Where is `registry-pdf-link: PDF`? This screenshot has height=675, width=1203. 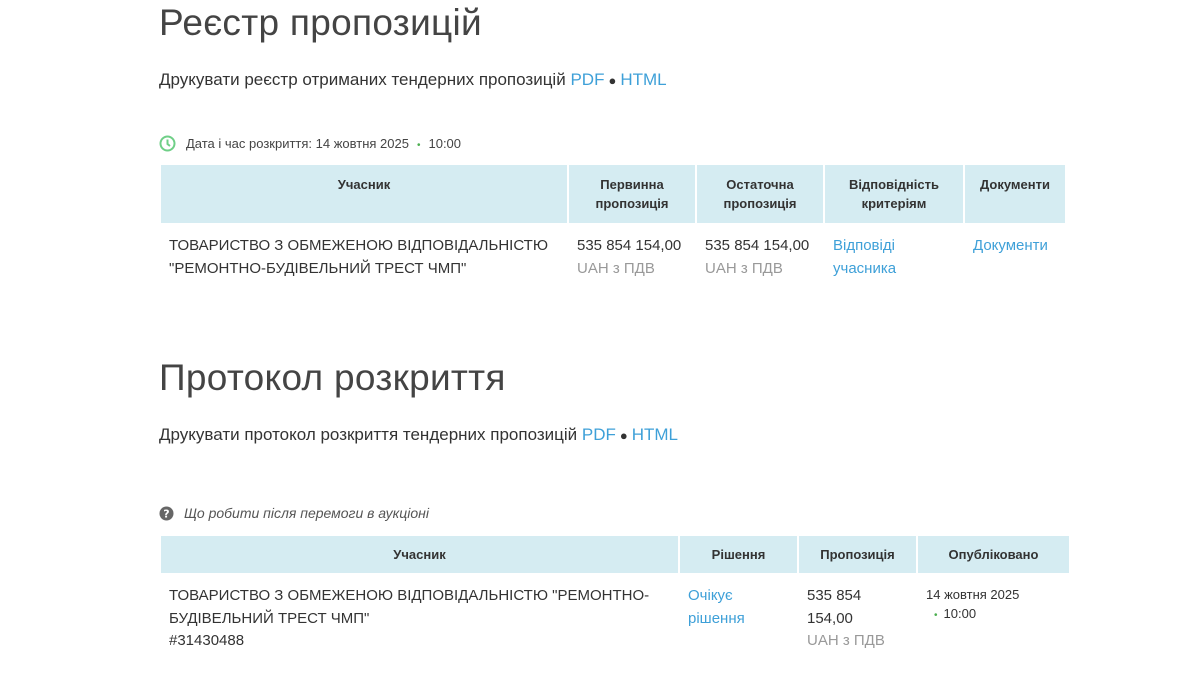
registry-pdf-link: PDF is located at coordinates (587, 79).